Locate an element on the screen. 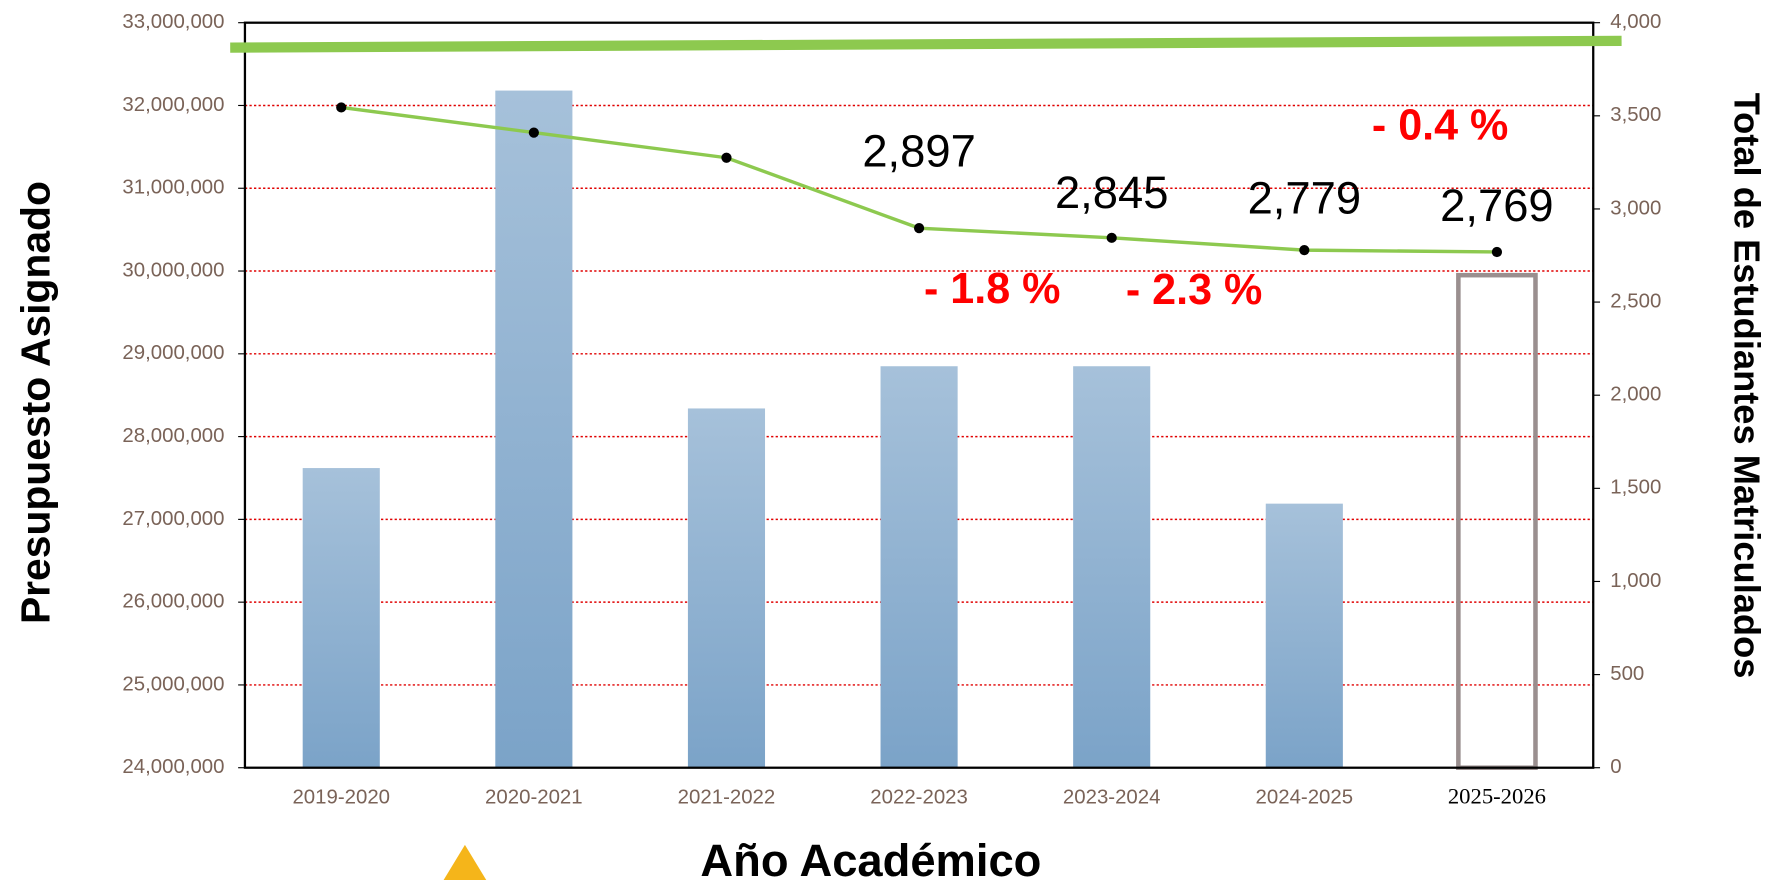  y-tick-label: 30,000,000 is located at coordinates (173, 270).